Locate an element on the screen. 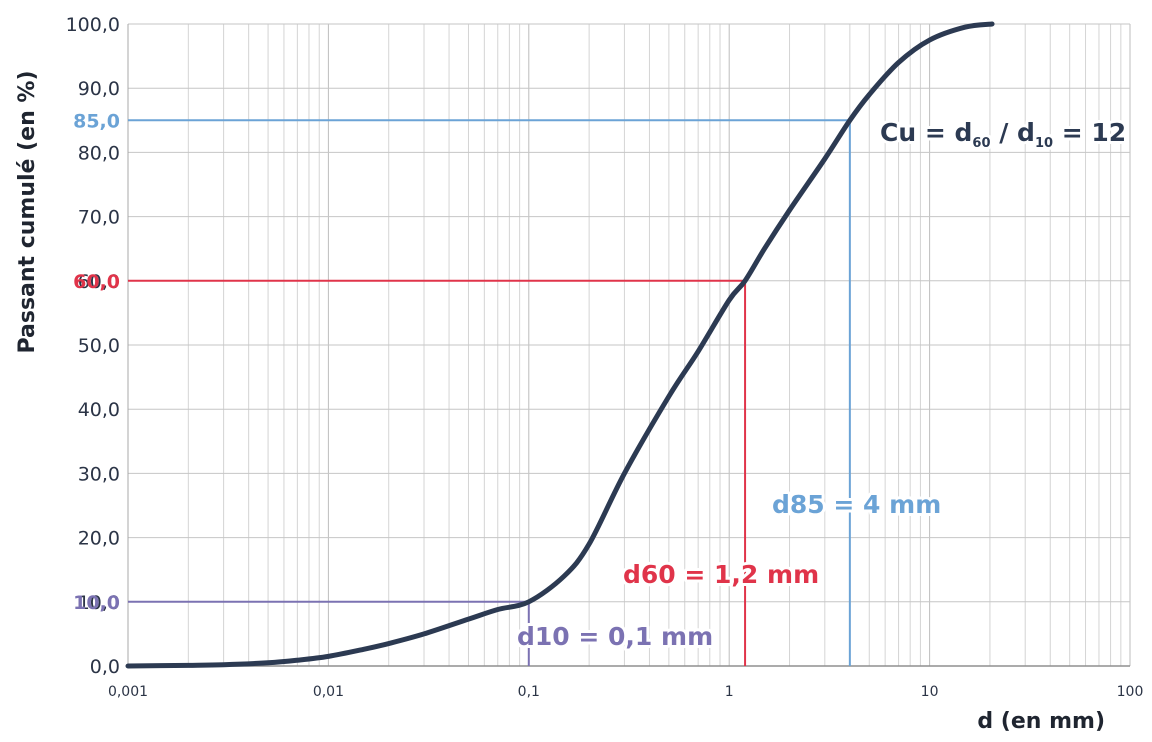 The width and height of the screenshot is (1152, 742). y-tick-label: 60,0 is located at coordinates (99, 282).